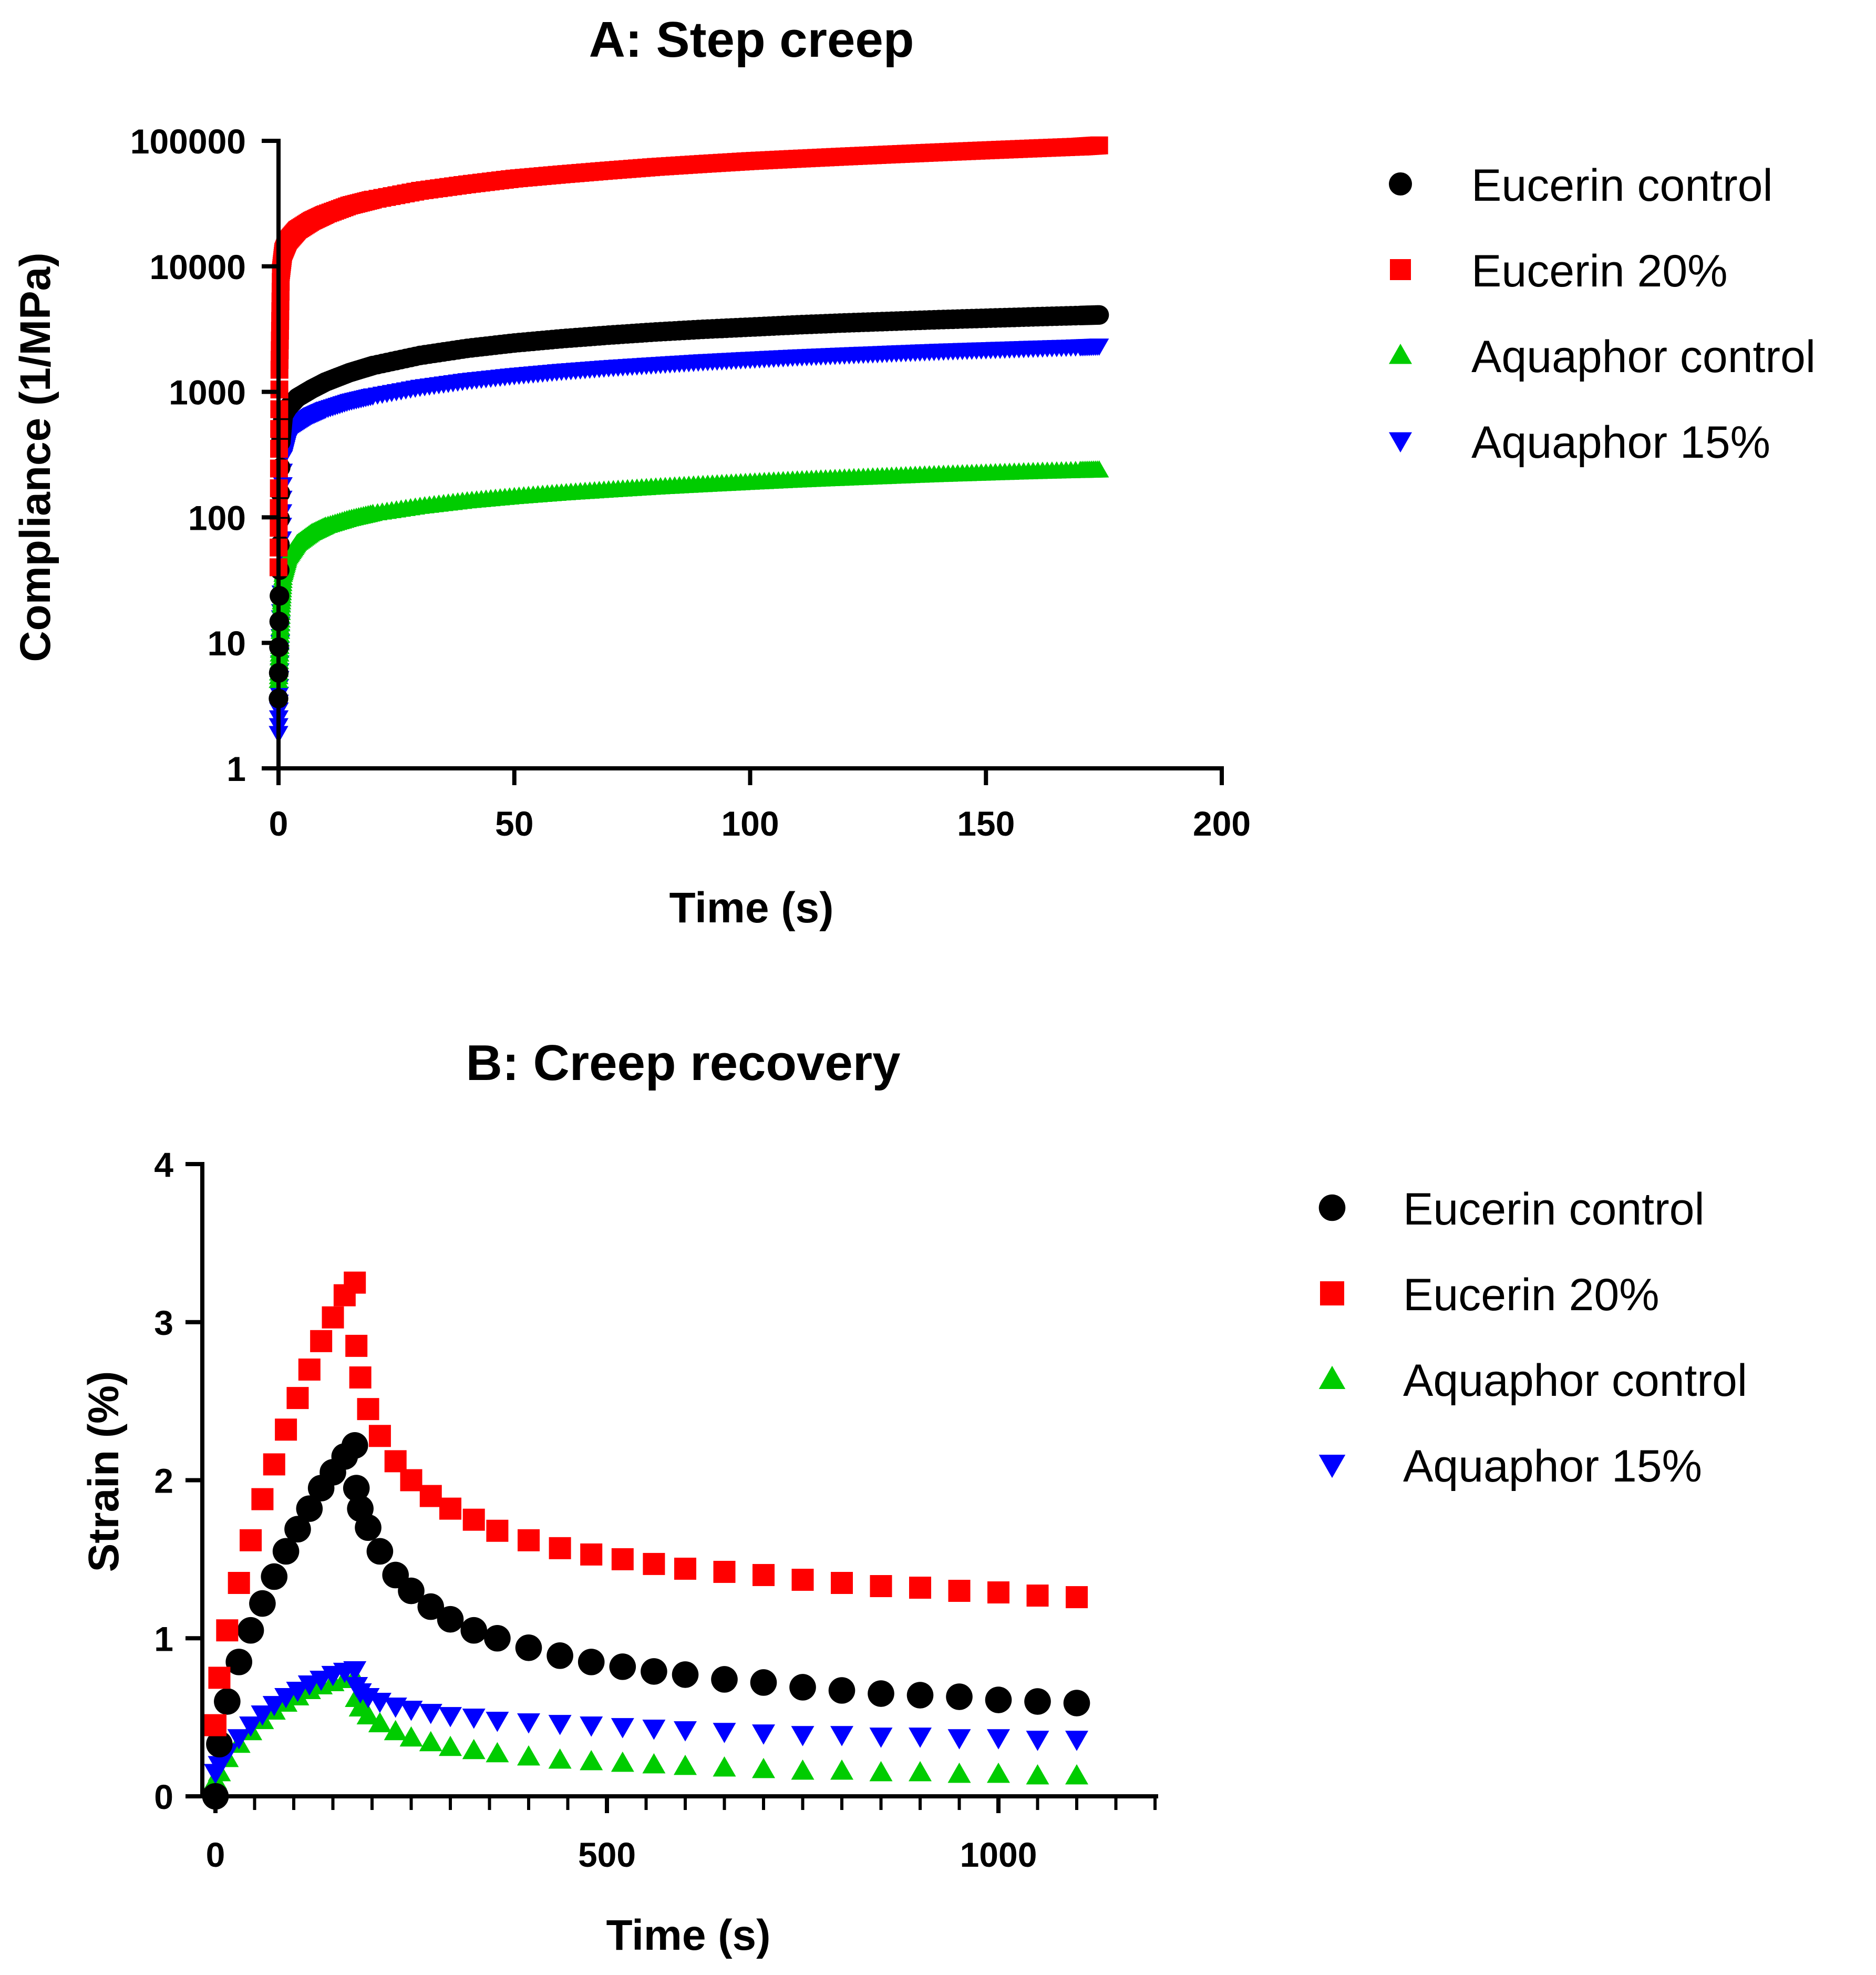 Image resolution: width=1876 pixels, height=1975 pixels. What do you see at coordinates (36, 457) in the screenshot?
I see `panel-a-y-axis-title: Compliance (1/MPa)` at bounding box center [36, 457].